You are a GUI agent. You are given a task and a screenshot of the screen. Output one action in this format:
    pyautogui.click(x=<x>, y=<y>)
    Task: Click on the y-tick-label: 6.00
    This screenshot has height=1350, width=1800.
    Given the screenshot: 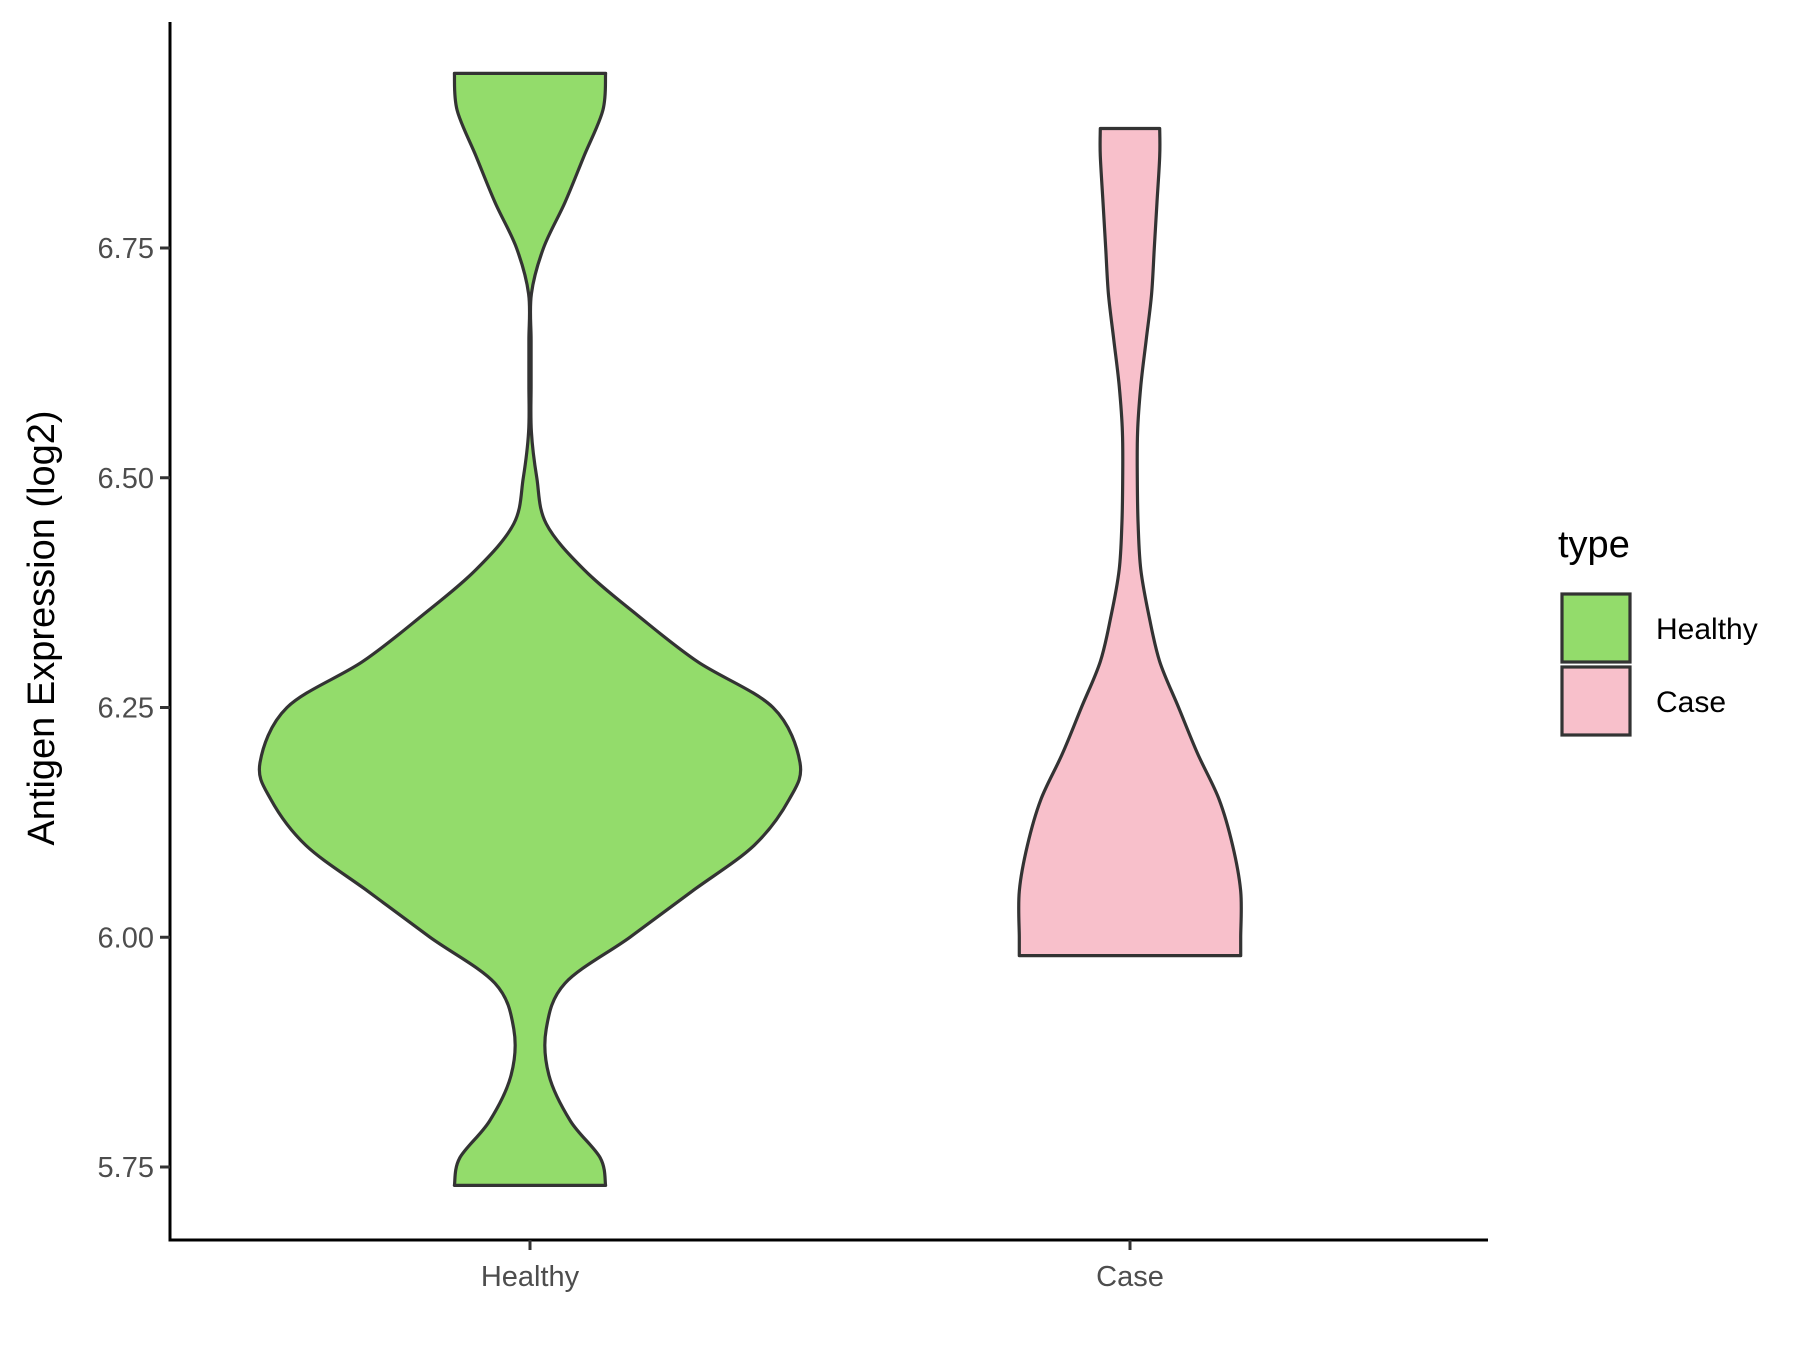 What is the action you would take?
    pyautogui.click(x=126, y=938)
    